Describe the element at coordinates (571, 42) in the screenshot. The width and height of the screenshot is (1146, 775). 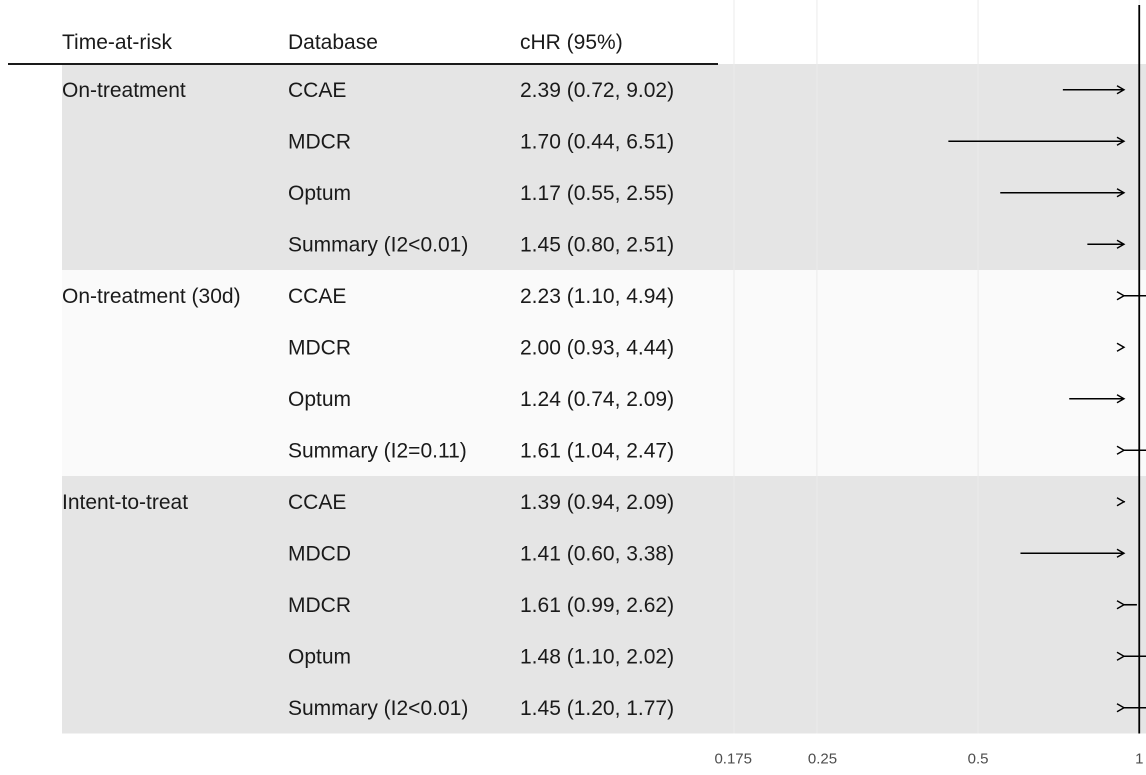
I see `header-chr: cHR (95%)` at that location.